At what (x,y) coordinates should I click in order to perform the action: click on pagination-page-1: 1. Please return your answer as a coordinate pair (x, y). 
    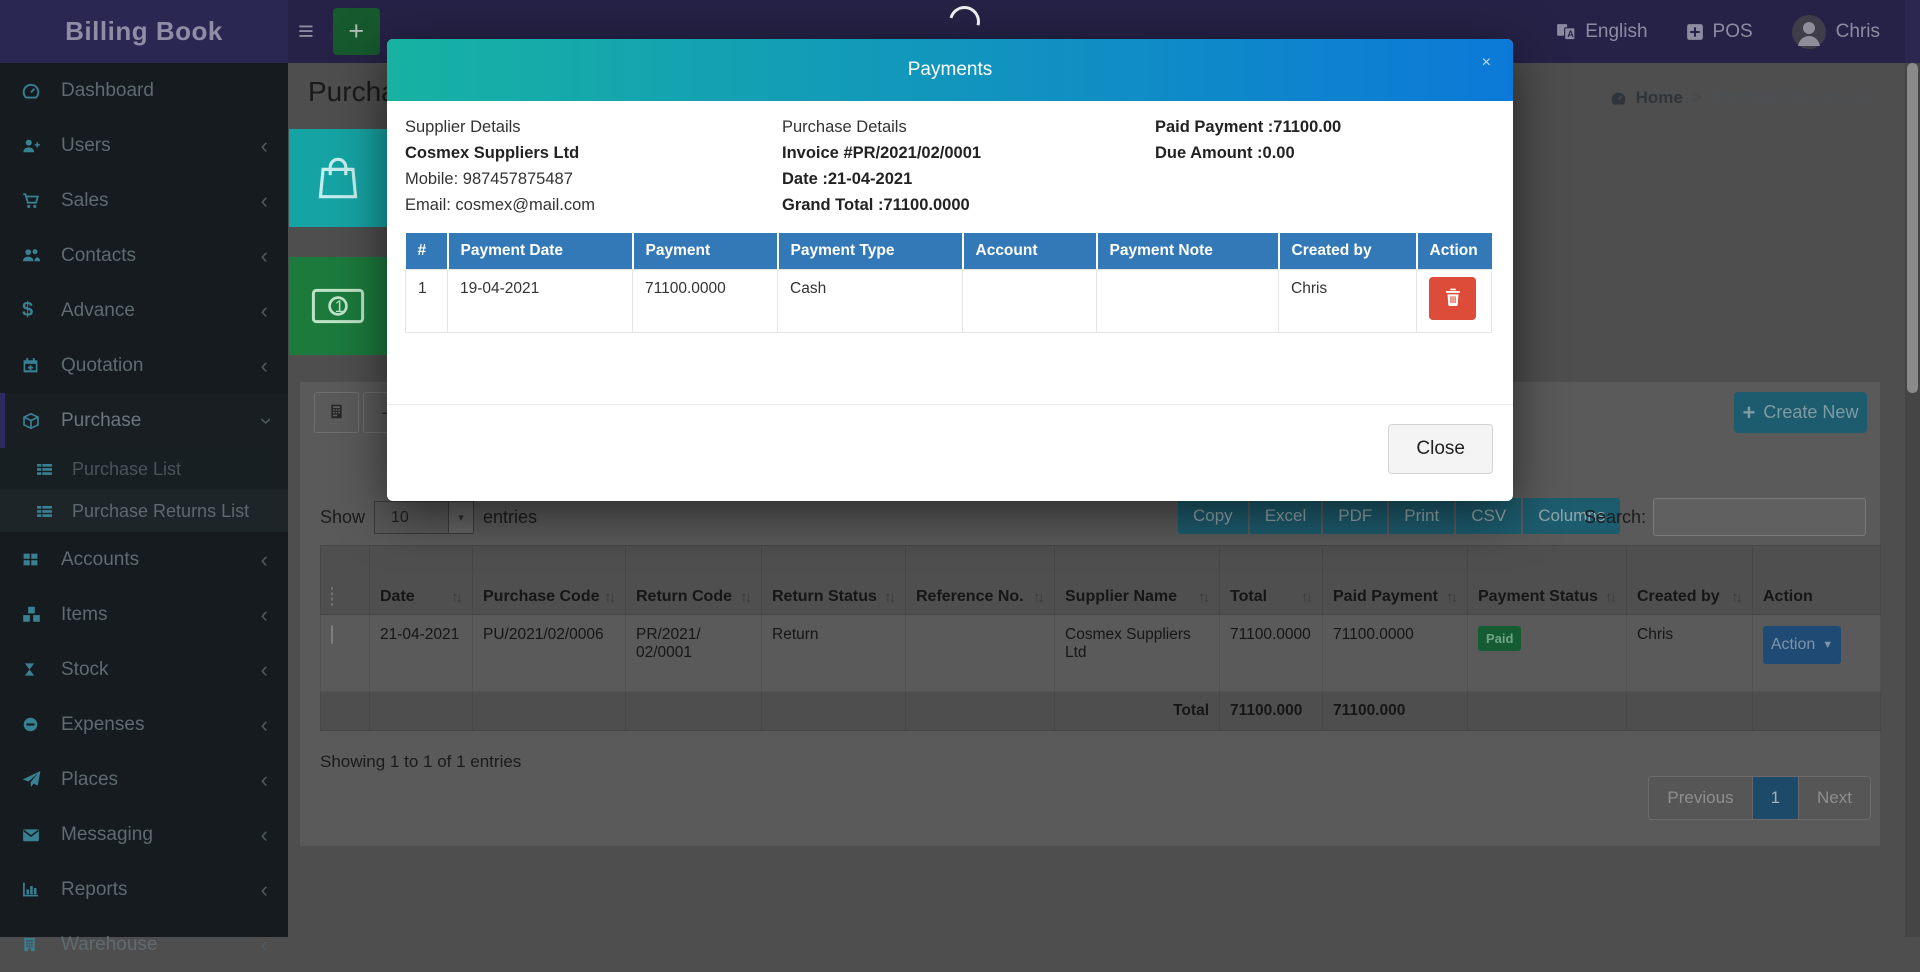
    Looking at the image, I should click on (1776, 798).